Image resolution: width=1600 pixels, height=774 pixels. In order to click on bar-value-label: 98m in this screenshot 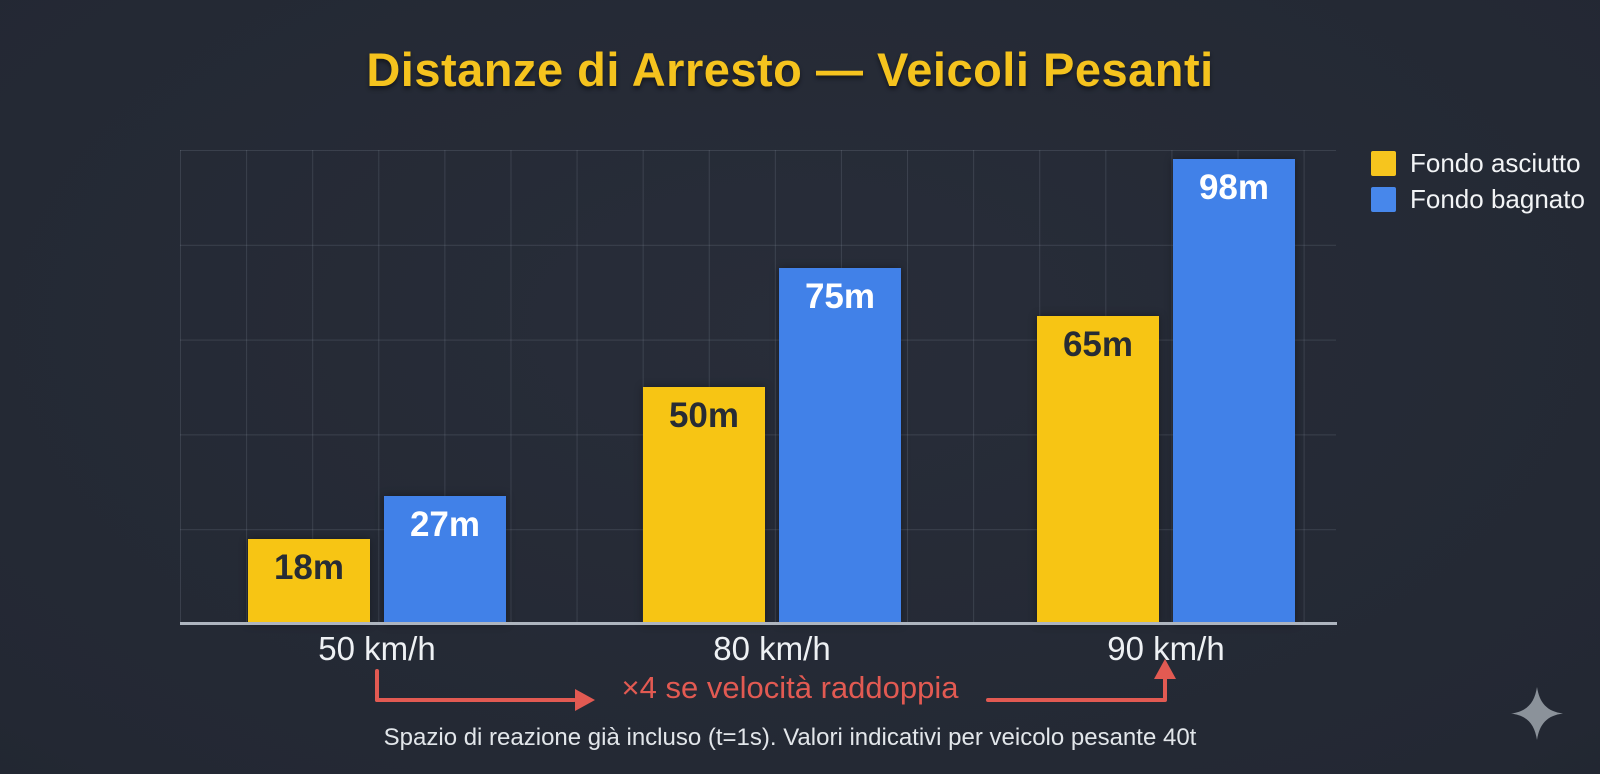, I will do `click(1234, 187)`.